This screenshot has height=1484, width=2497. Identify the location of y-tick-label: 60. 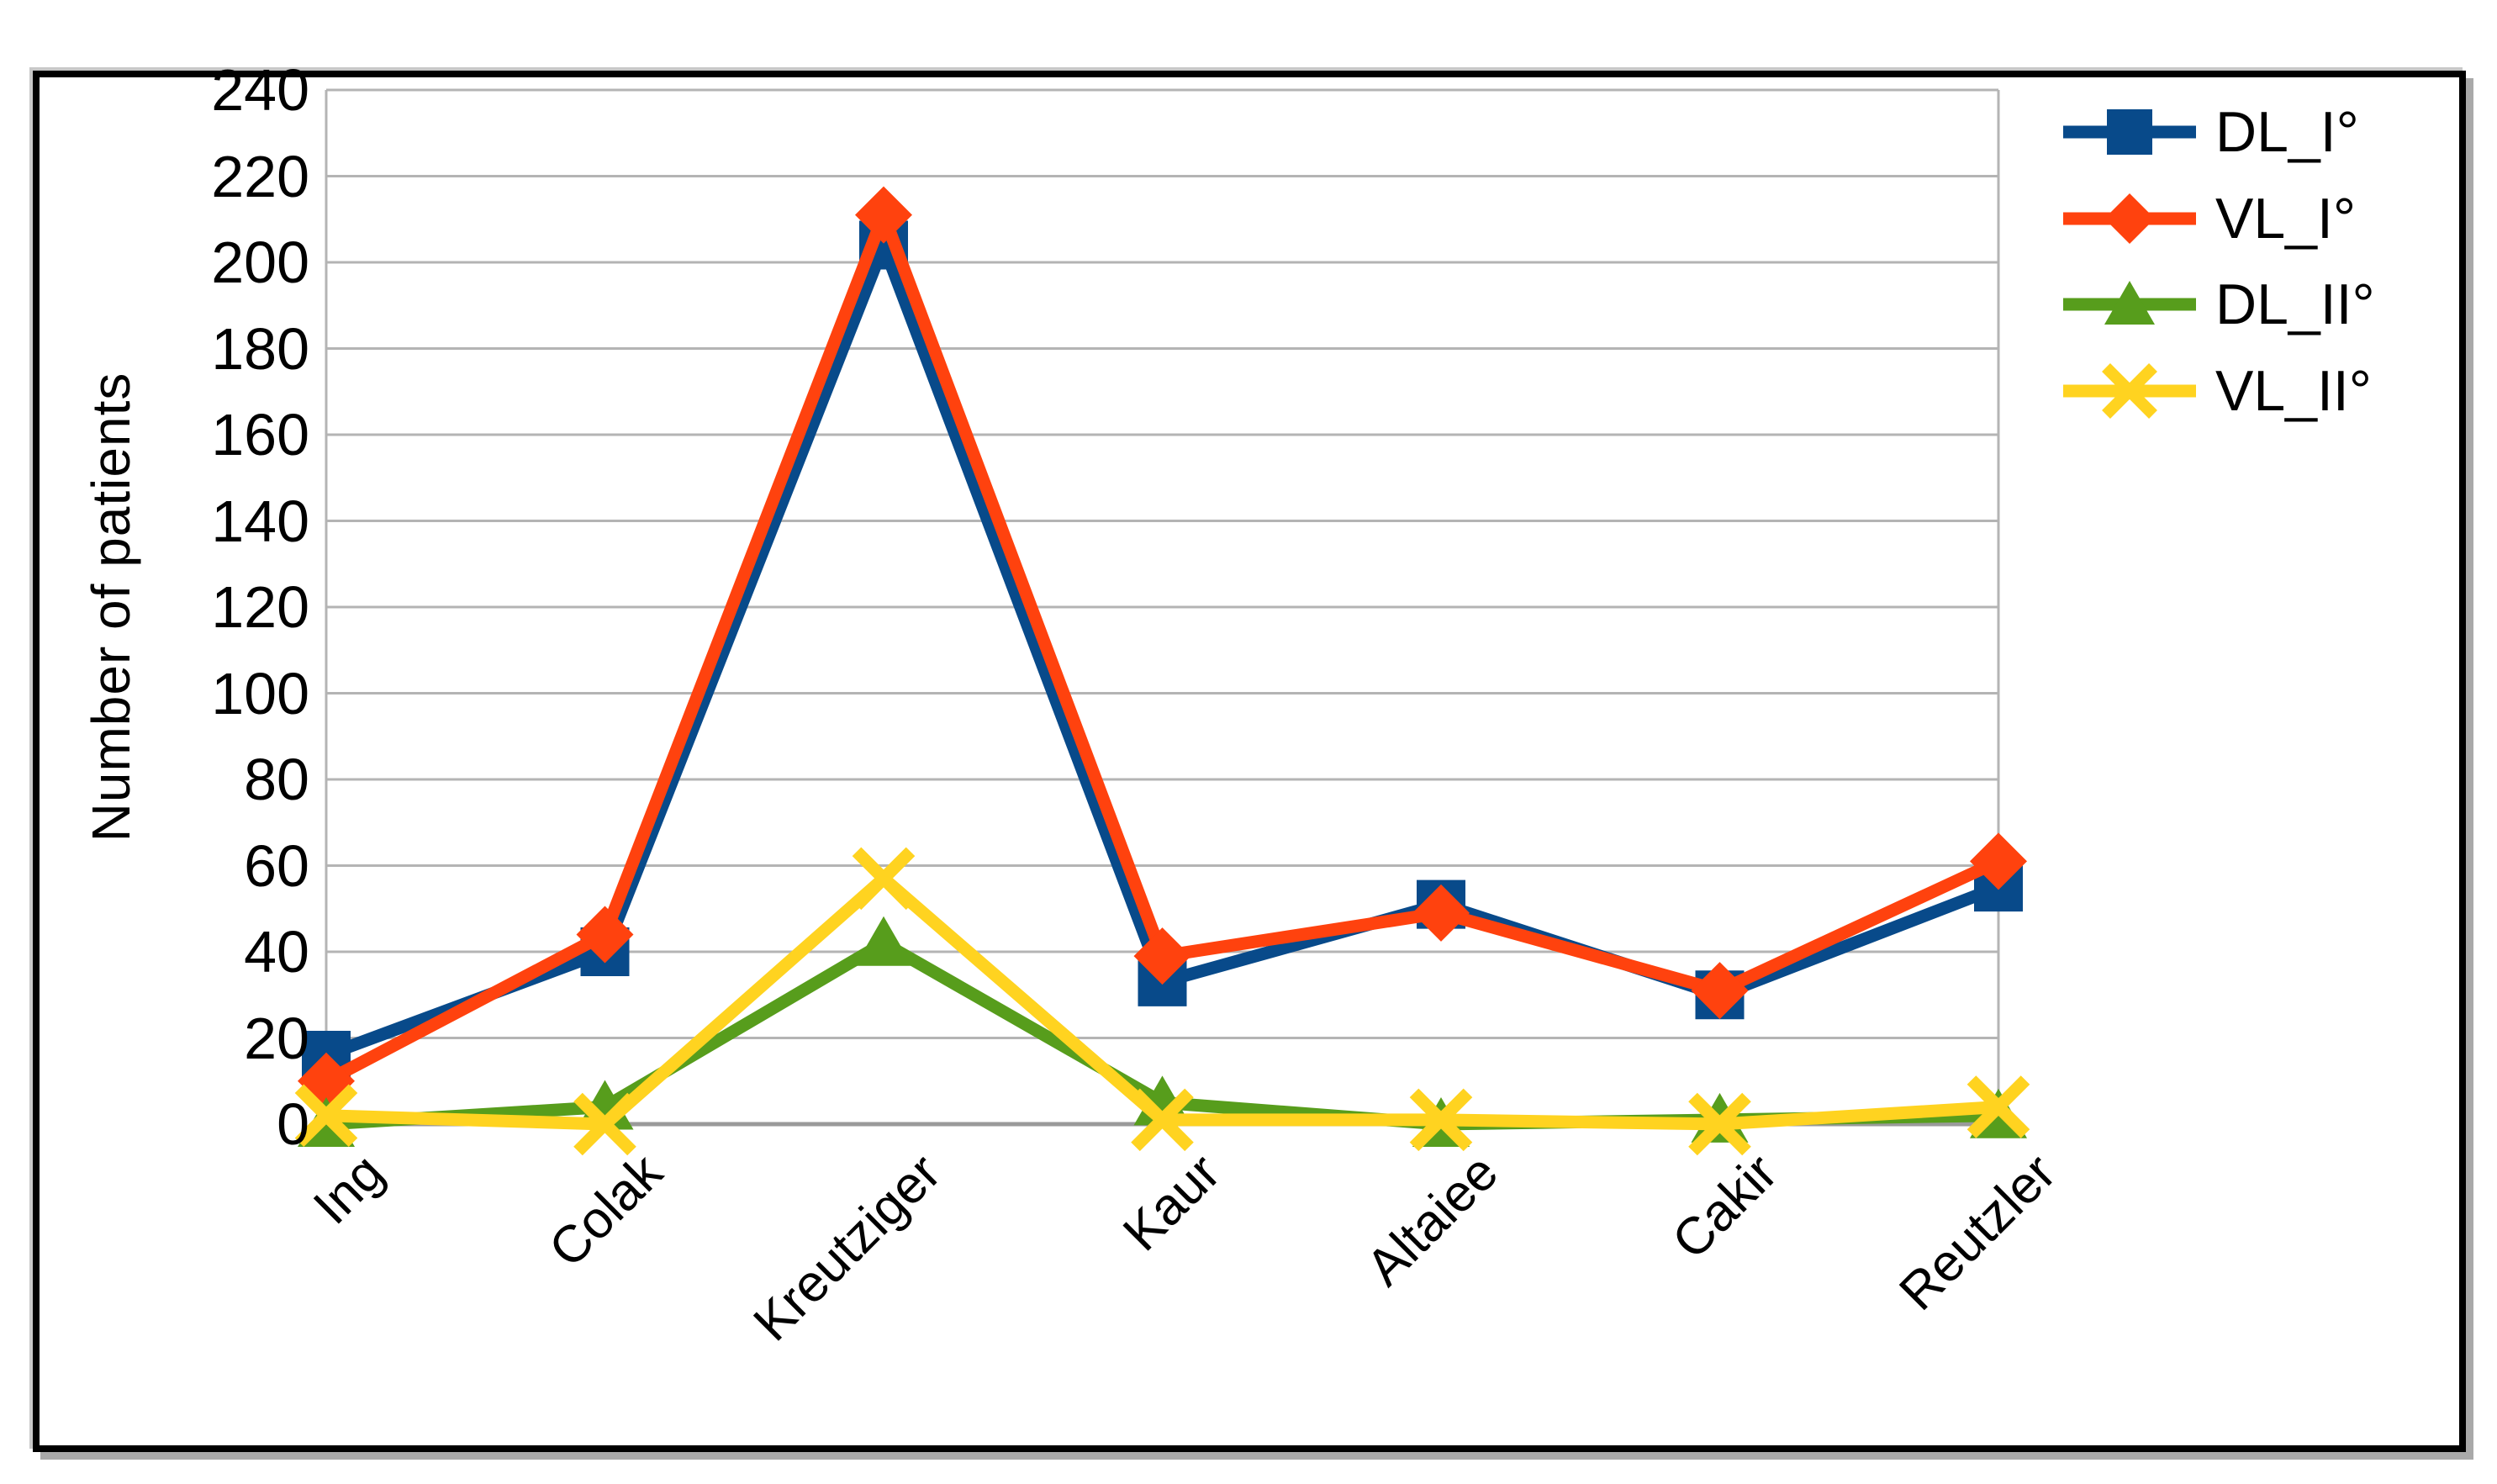
(276, 865).